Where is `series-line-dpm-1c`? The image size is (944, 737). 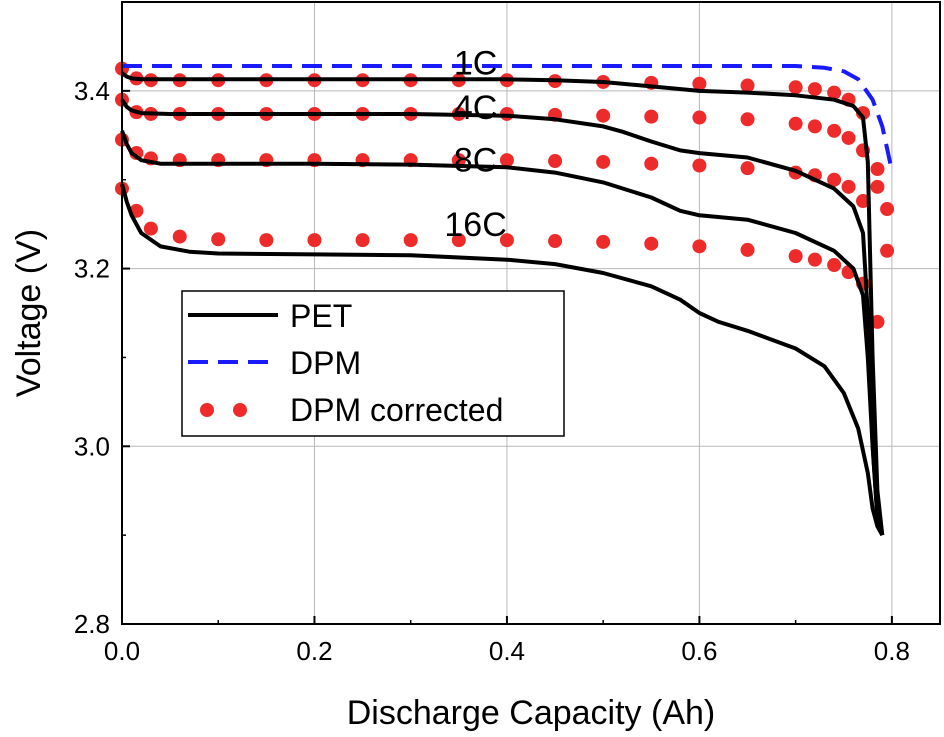 series-line-dpm-1c is located at coordinates (508, 118).